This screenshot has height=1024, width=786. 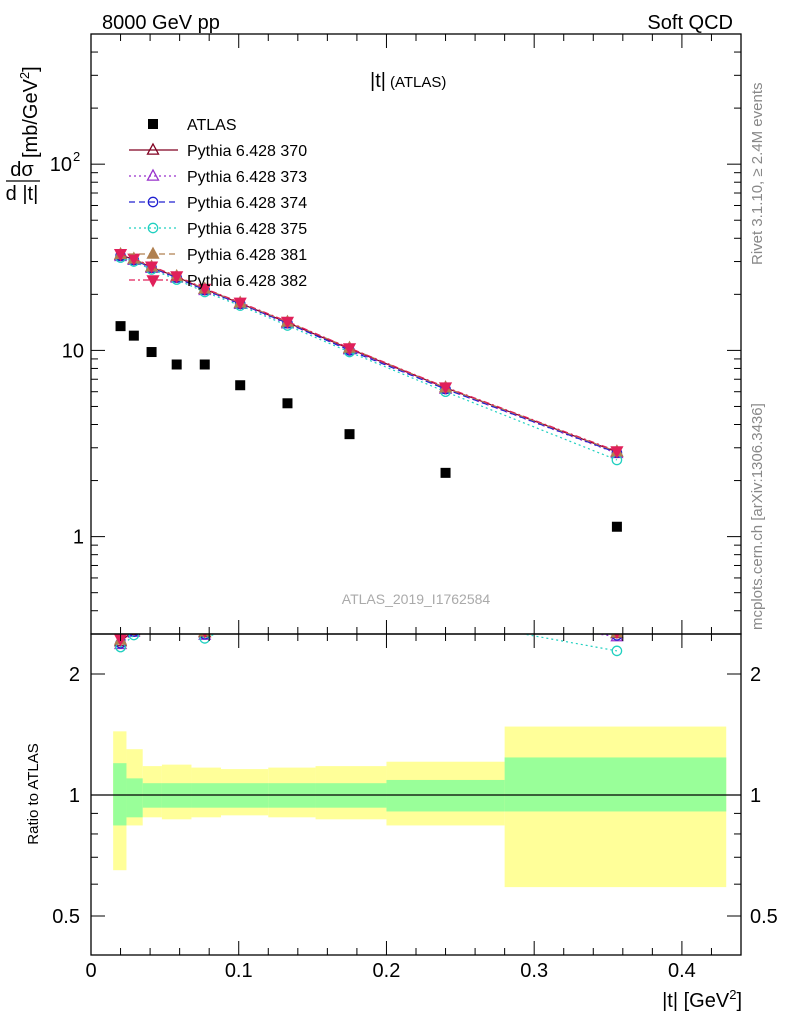 What do you see at coordinates (755, 675) in the screenshot?
I see `ratio-tick-label-right-2: 2` at bounding box center [755, 675].